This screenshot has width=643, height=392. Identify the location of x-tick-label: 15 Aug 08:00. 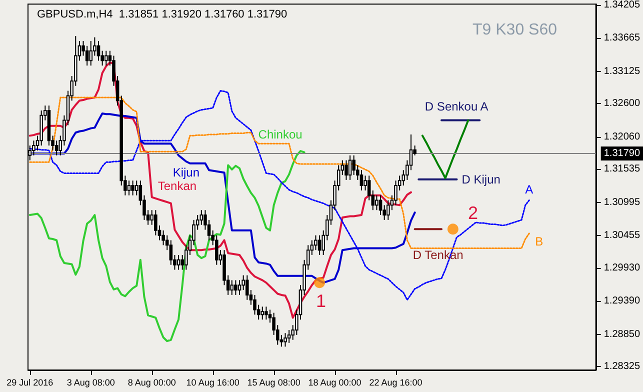
(273, 383).